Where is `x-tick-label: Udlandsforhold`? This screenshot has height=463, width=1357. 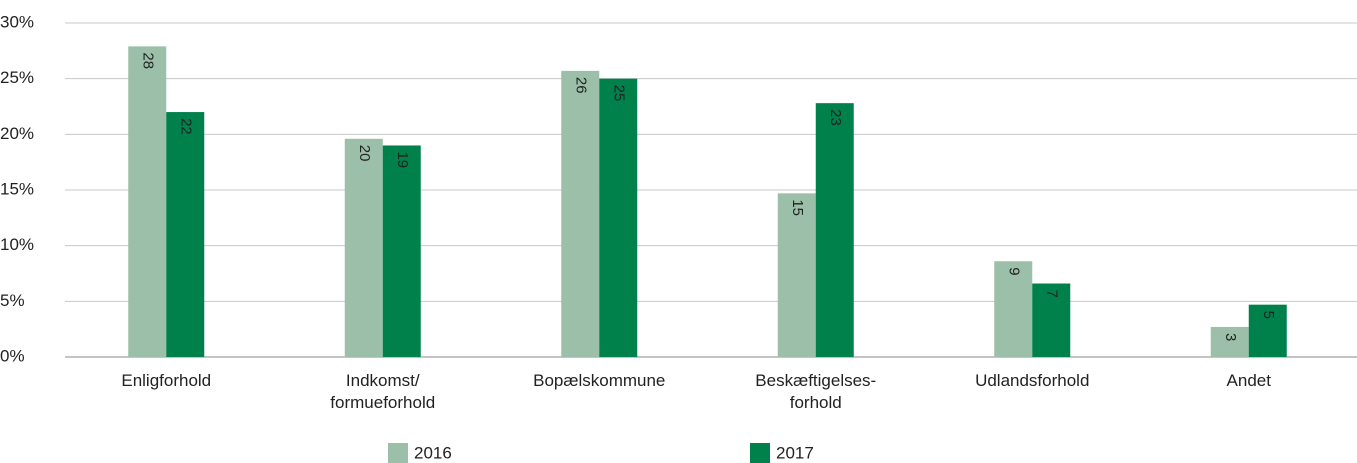 x-tick-label: Udlandsforhold is located at coordinates (1032, 380).